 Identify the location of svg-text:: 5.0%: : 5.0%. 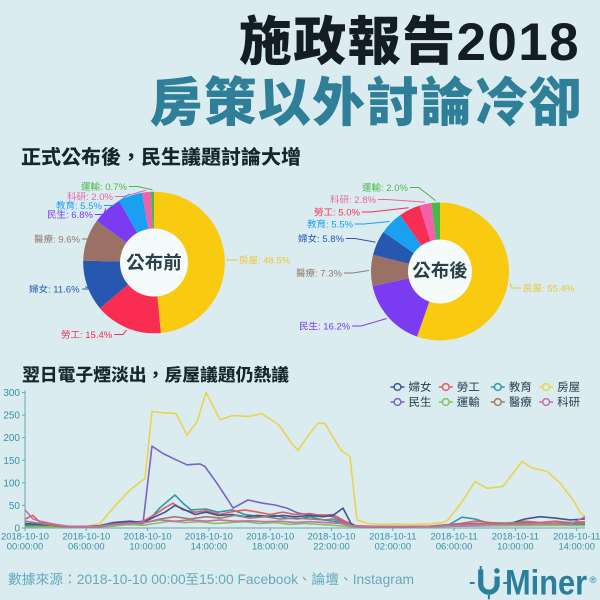
(346, 212).